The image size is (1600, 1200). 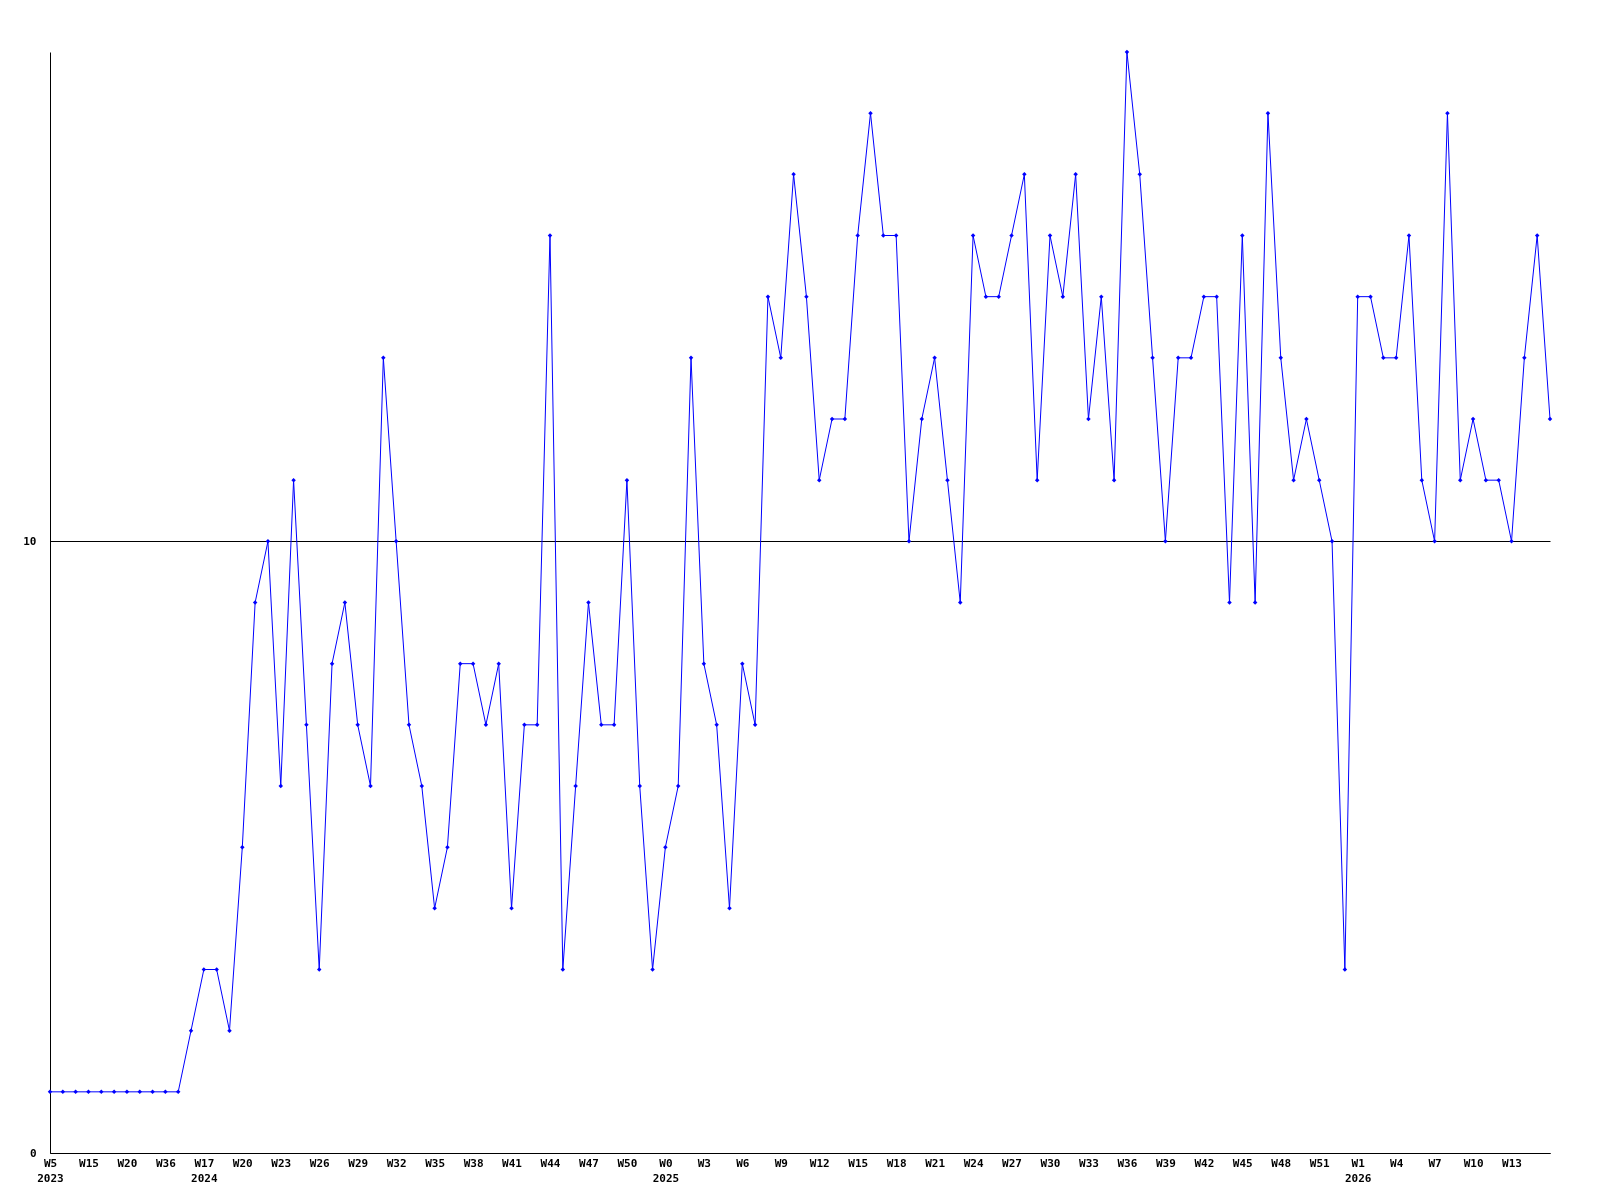 What do you see at coordinates (396, 1163) in the screenshot?
I see `x-tick-label: W32` at bounding box center [396, 1163].